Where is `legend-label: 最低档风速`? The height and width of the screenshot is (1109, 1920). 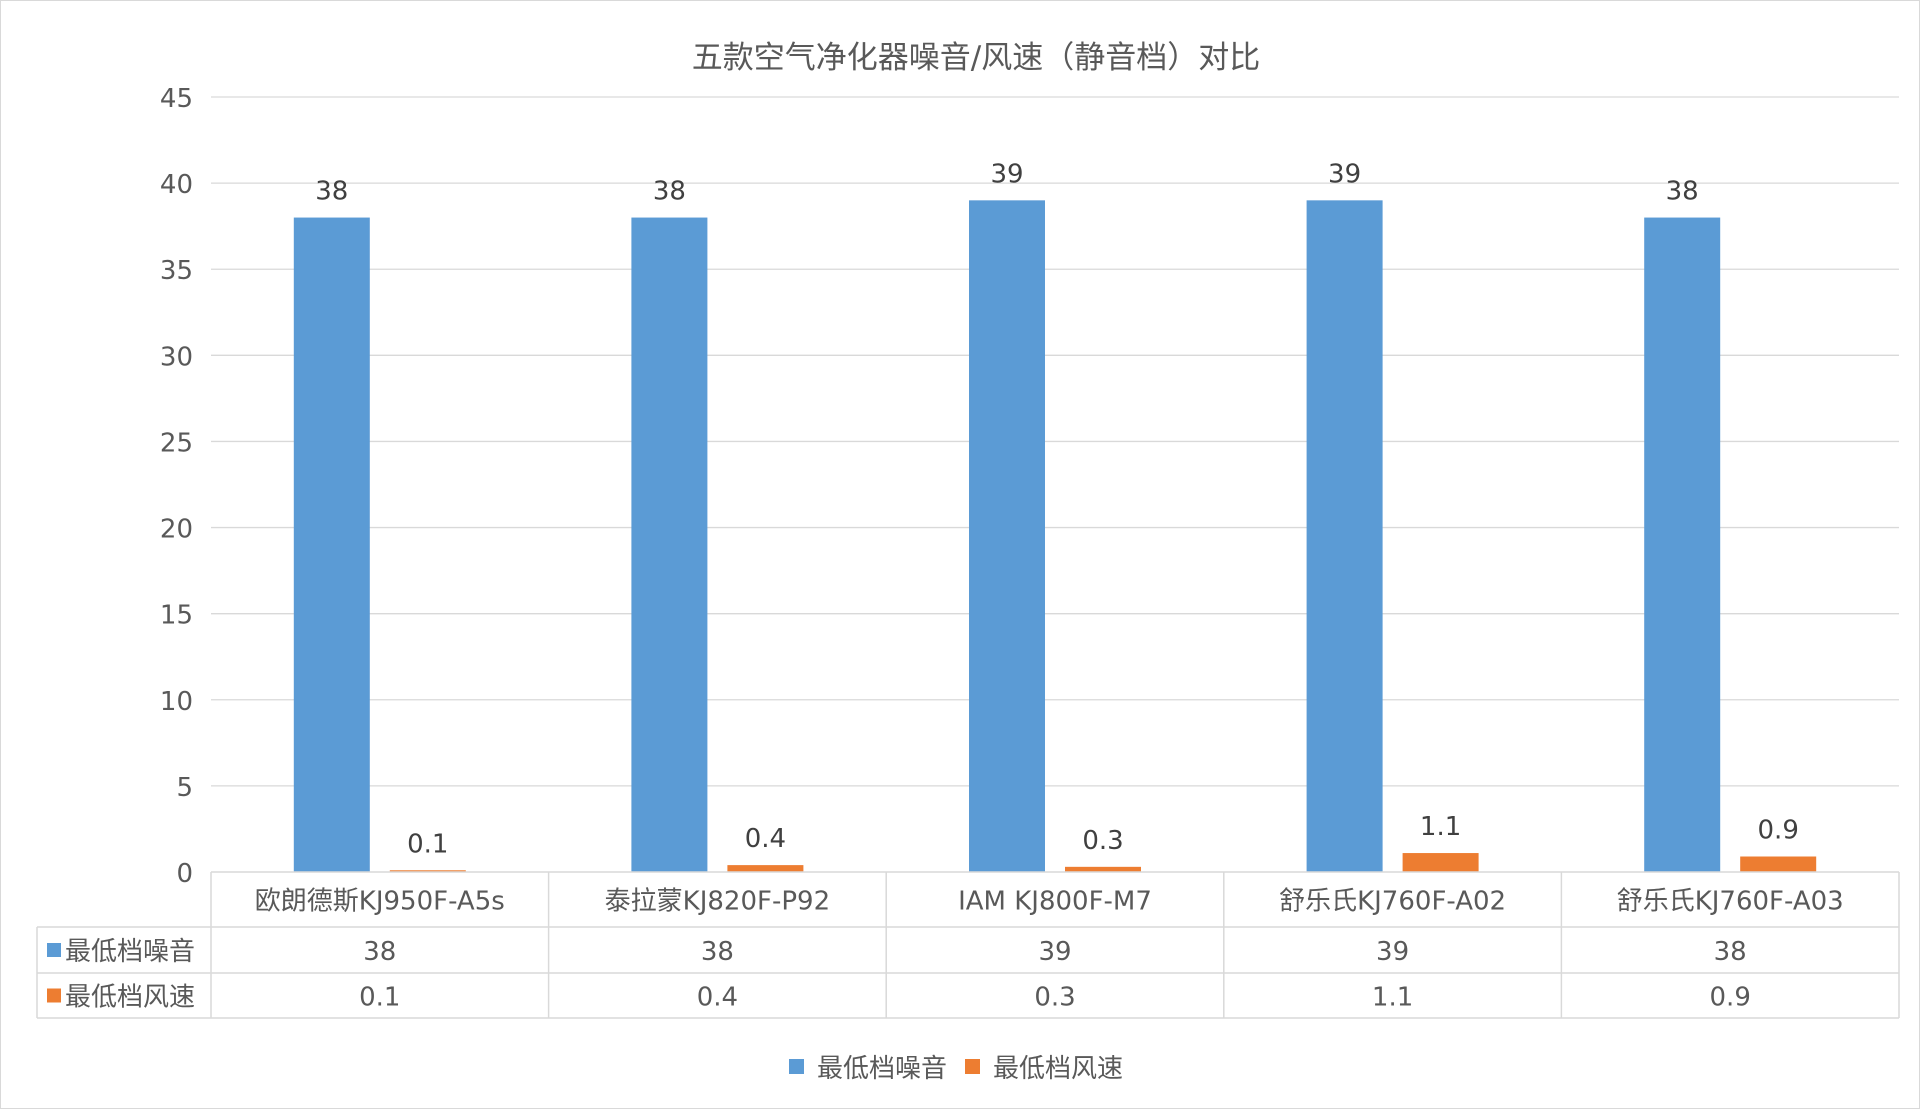 legend-label: 最低档风速 is located at coordinates (1058, 1069).